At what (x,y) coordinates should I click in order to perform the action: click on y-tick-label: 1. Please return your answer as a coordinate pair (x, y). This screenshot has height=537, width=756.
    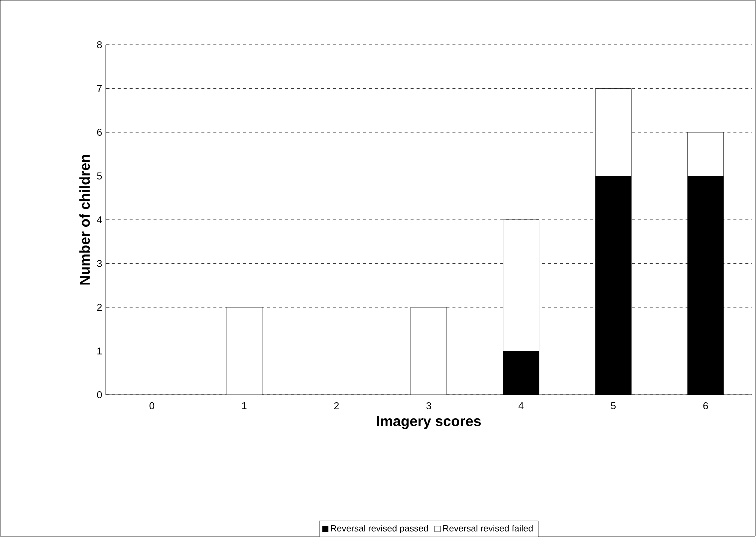
    Looking at the image, I should click on (100, 351).